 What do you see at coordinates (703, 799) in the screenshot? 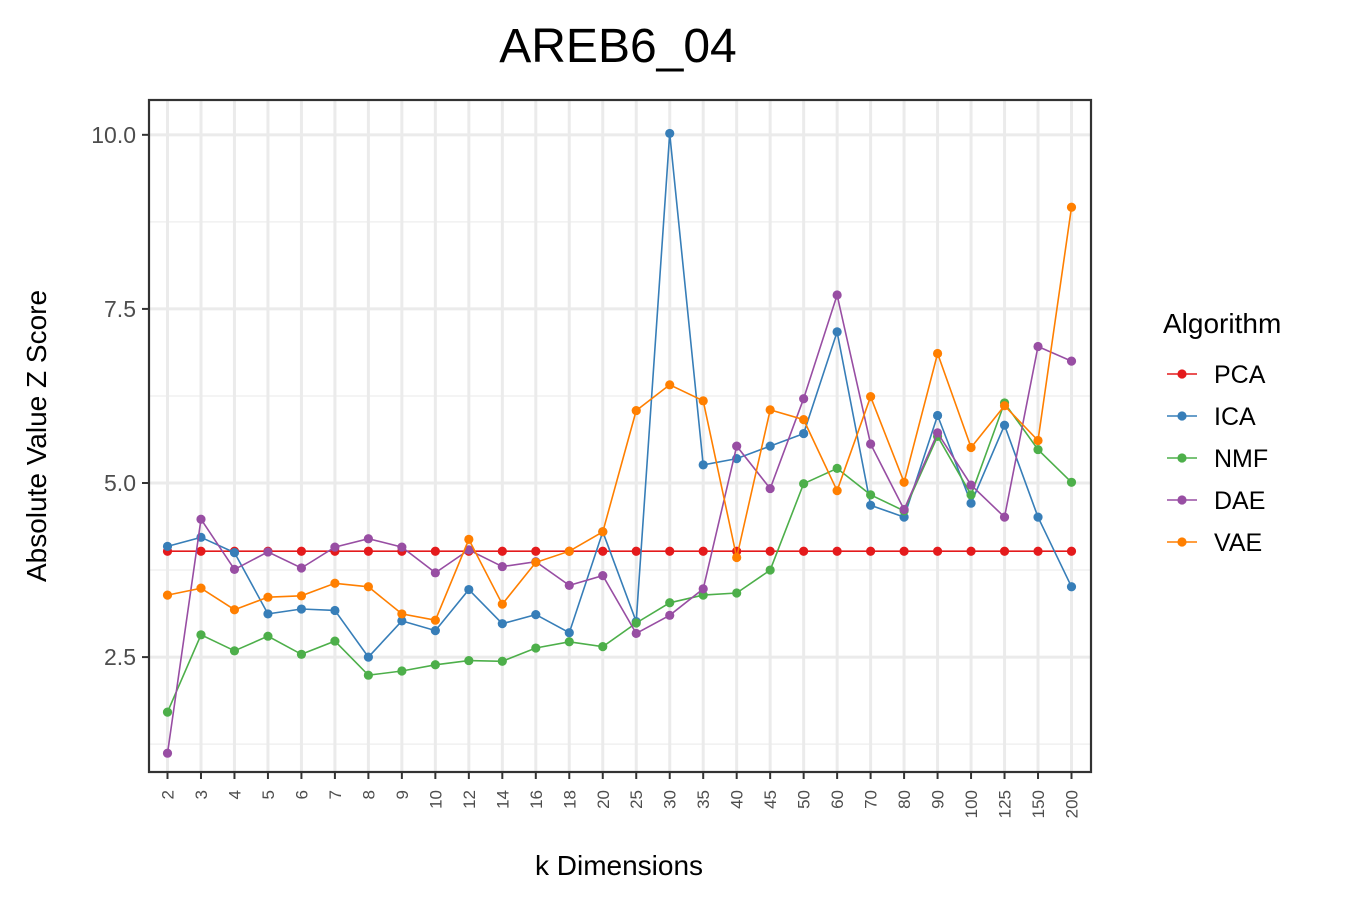
I see `x-tick-label: 35` at bounding box center [703, 799].